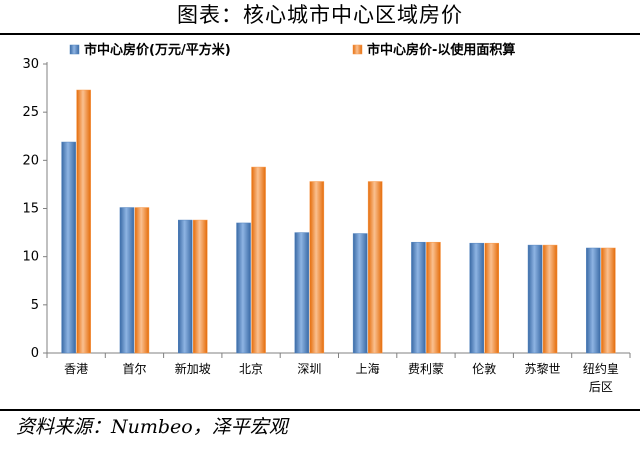 The width and height of the screenshot is (640, 449). I want to click on legend-label-1: 市中心房价-以使用面积算, so click(441, 50).